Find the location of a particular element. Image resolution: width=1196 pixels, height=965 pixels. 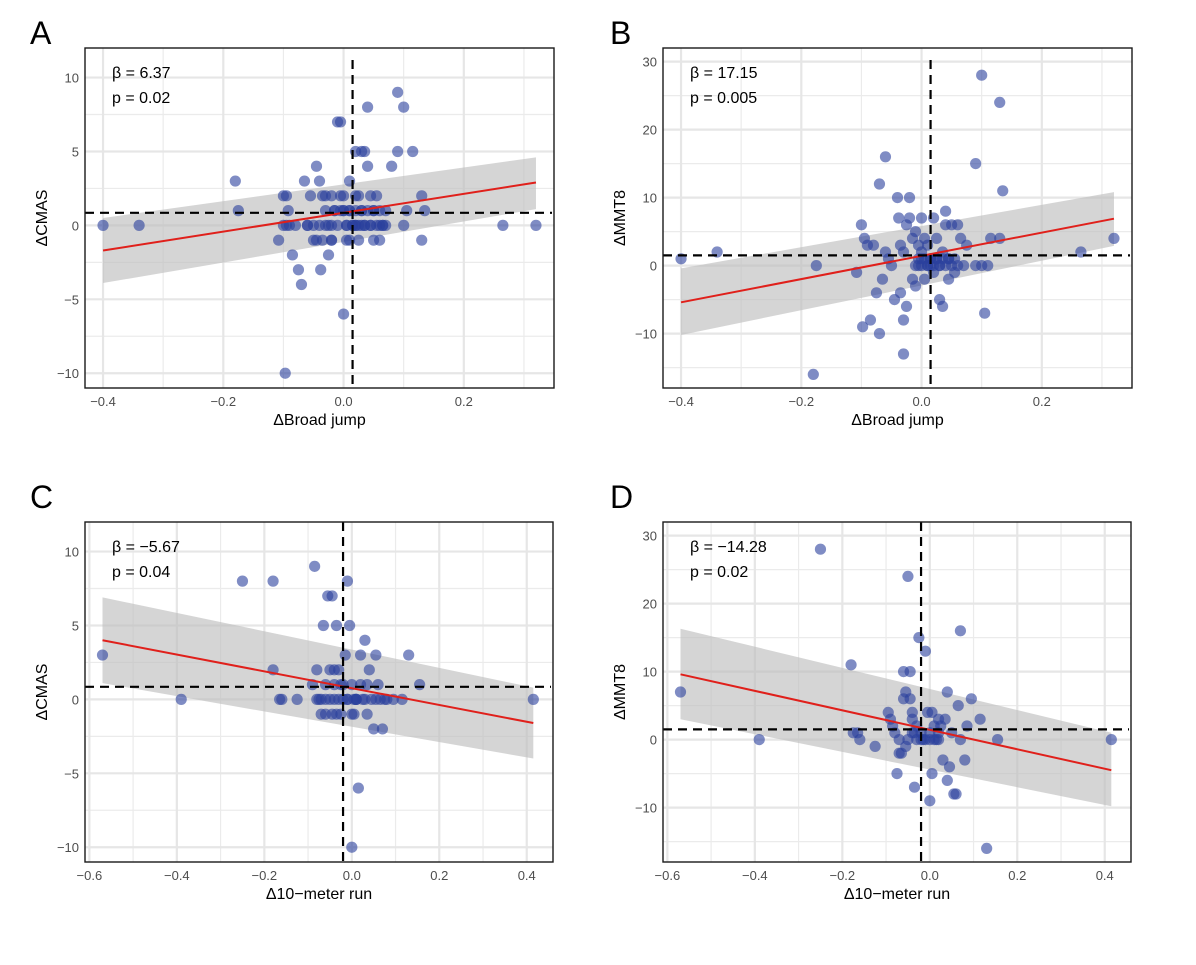

y-axis-label: ΔCMAS is located at coordinates (42, 218).